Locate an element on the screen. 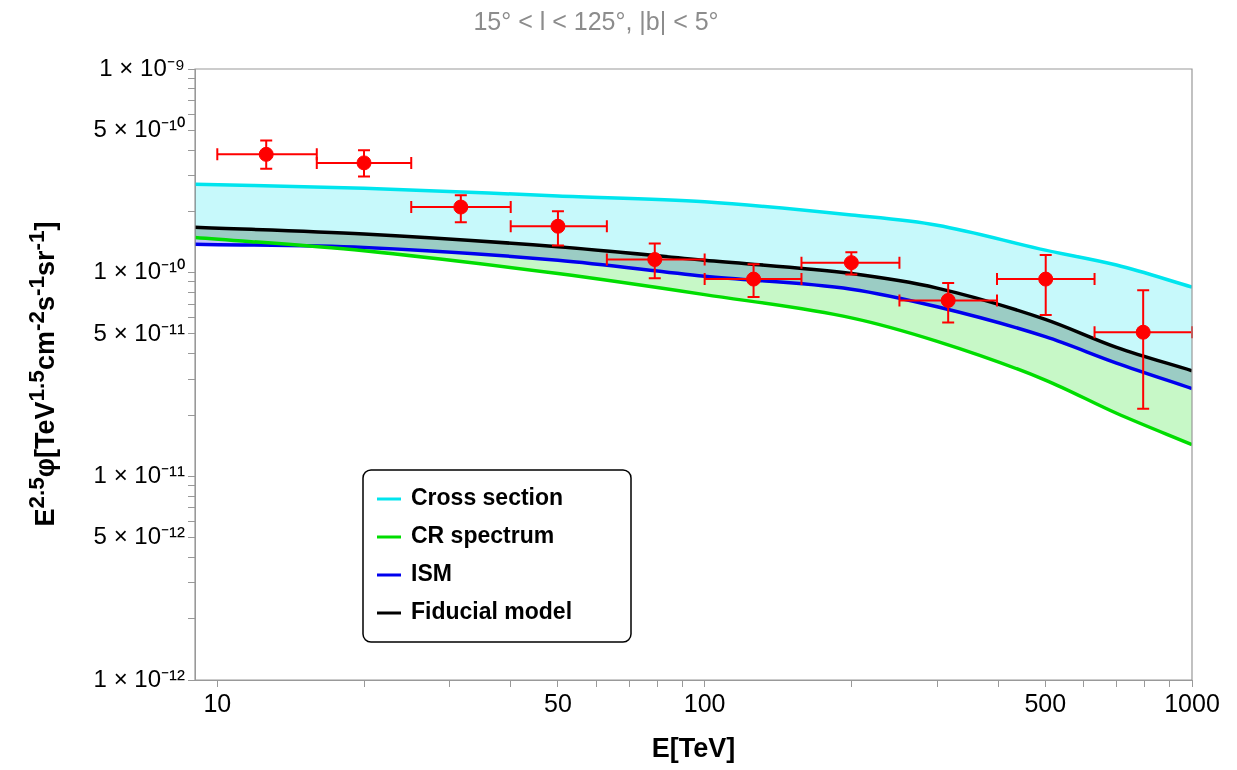 Image resolution: width=1237 pixels, height=770 pixels. y-tick-label: 1 × 10⁻⁹ is located at coordinates (142, 67).